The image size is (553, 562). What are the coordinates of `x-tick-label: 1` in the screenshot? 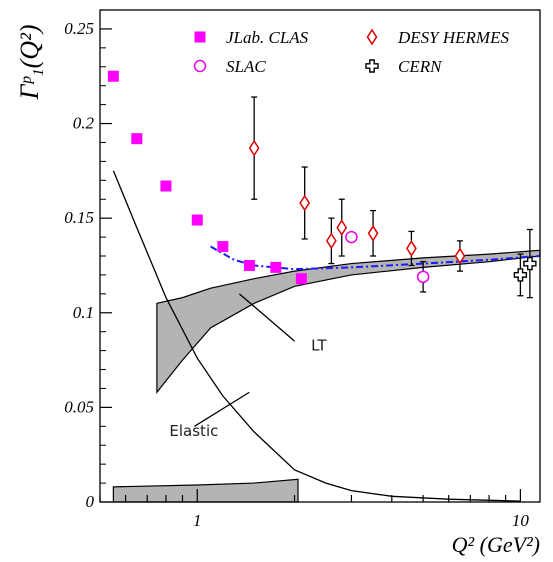 It's located at (197, 520).